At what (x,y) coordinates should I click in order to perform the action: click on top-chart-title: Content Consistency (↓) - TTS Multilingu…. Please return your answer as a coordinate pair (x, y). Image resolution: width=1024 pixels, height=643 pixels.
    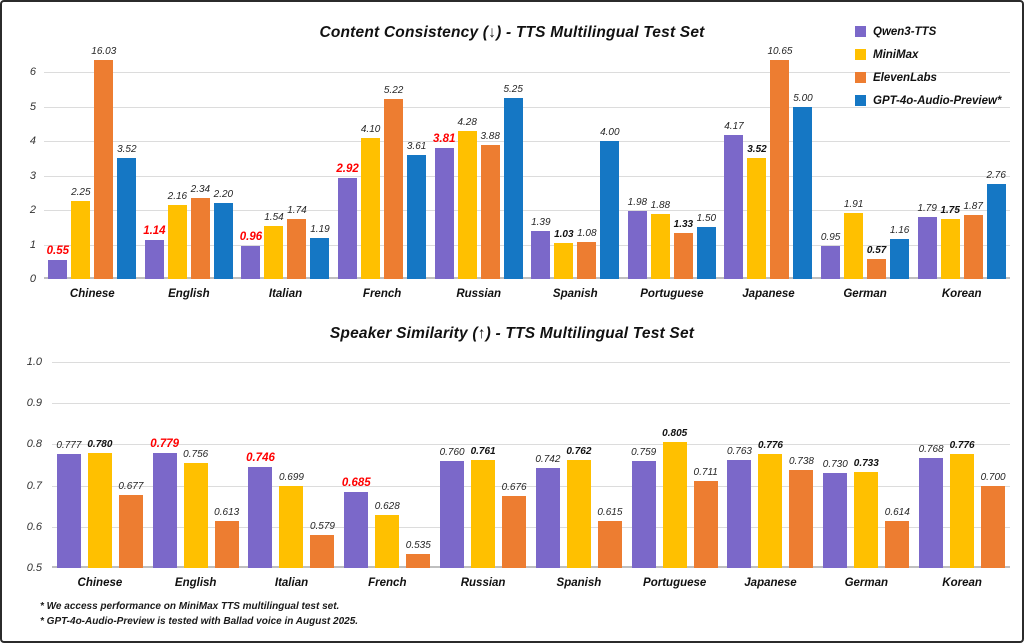
    Looking at the image, I should click on (512, 32).